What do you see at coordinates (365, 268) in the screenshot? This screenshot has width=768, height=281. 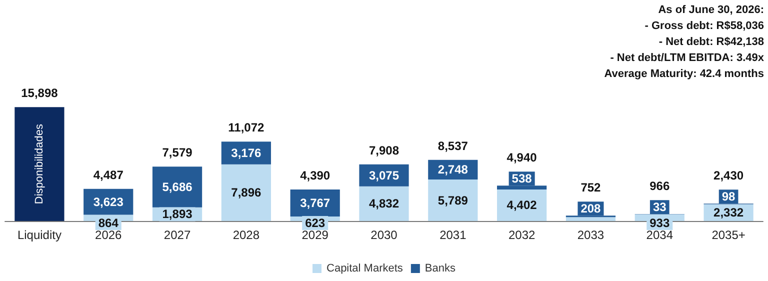 I see `legend-label: Capital Markets` at bounding box center [365, 268].